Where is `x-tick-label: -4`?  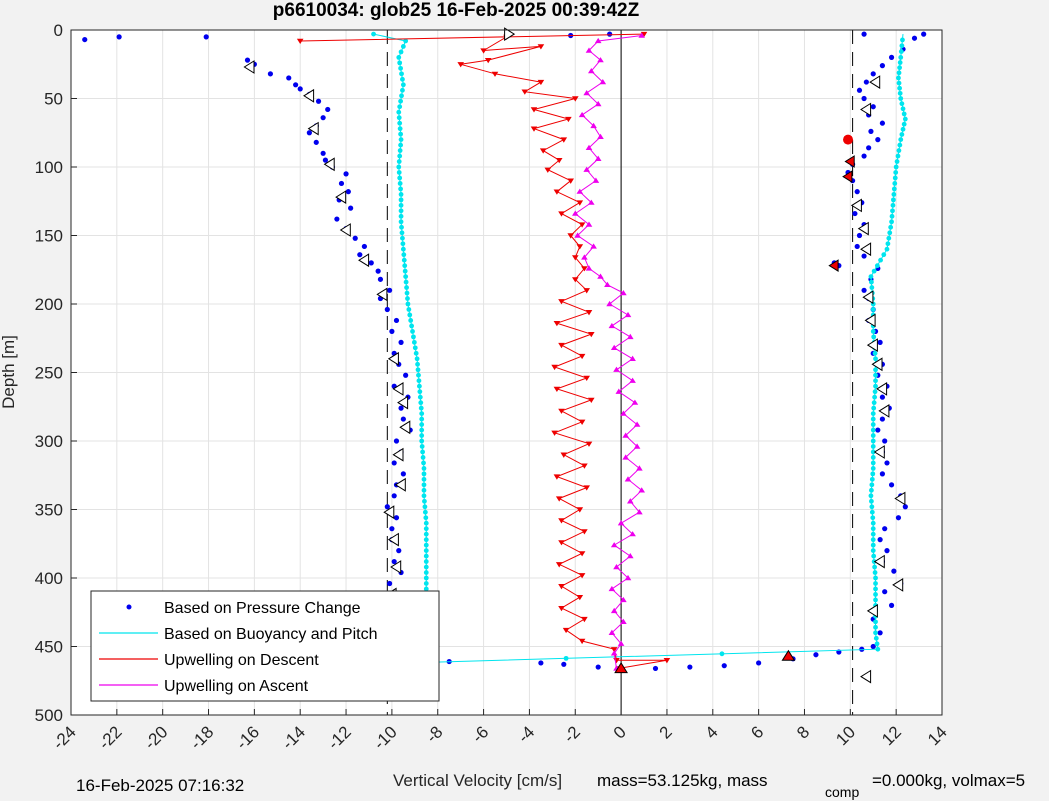
x-tick-label: -4 is located at coordinates (526, 734).